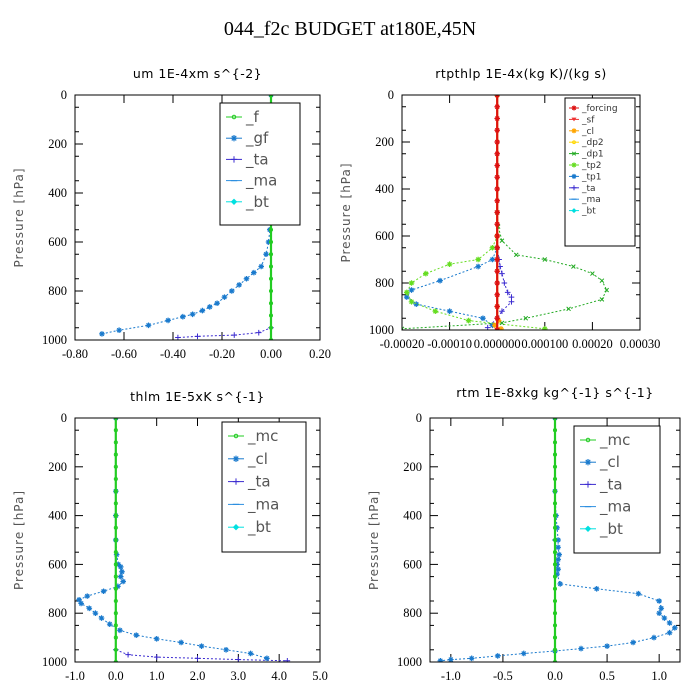 The height and width of the screenshot is (700, 700). I want to click on x-tick-label: -0.60, so click(124, 354).